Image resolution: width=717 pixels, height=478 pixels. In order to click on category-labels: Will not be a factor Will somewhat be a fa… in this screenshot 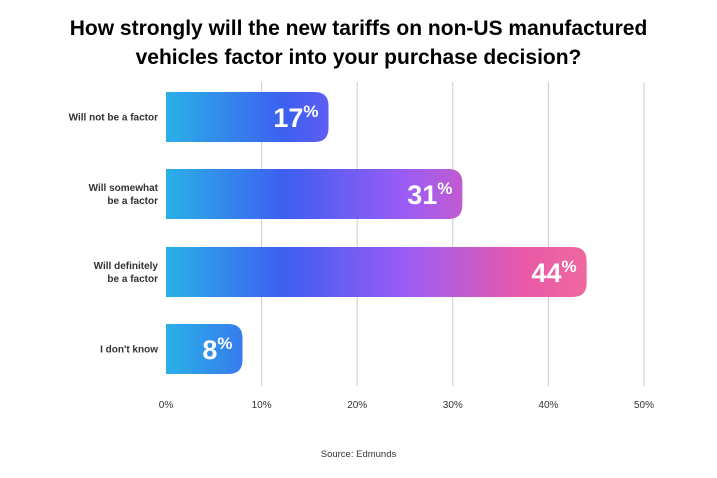, I will do `click(114, 234)`.